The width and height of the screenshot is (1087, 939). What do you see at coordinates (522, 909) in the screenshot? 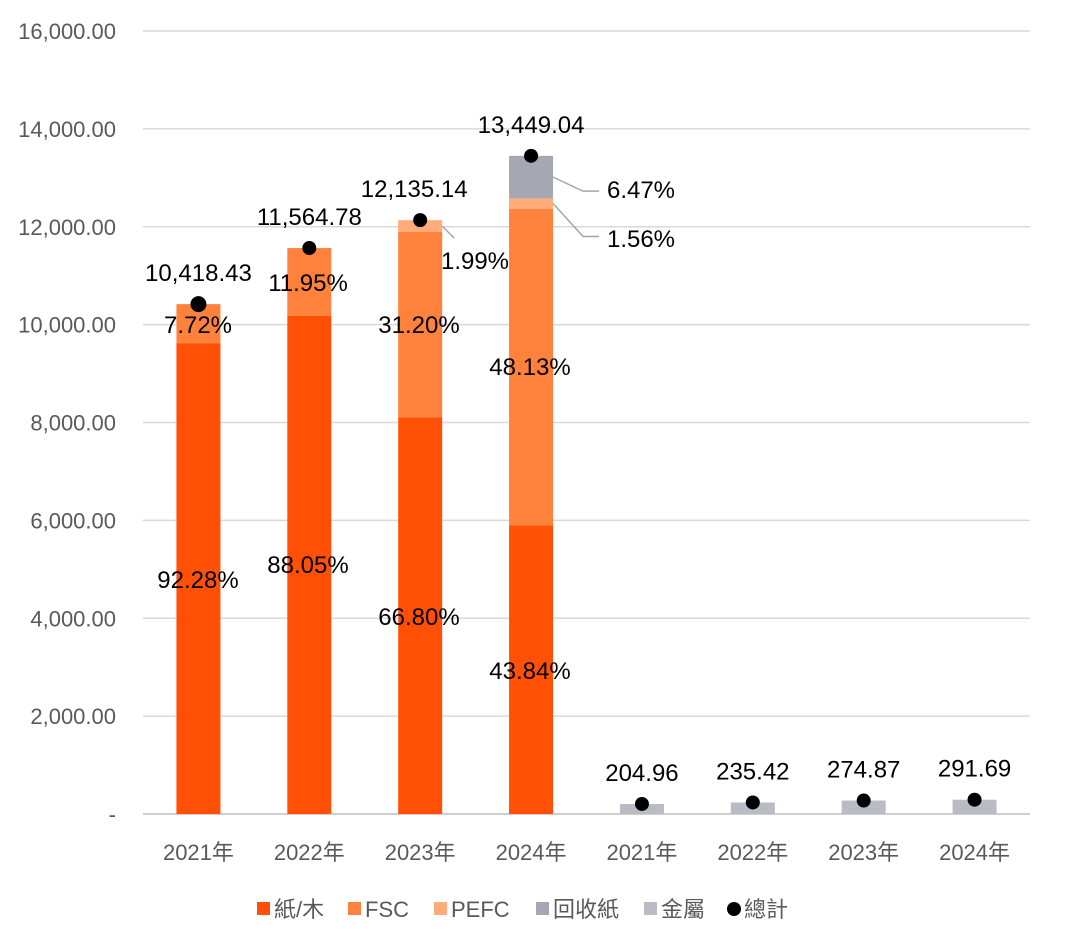
I see `legend: 紙/木 FSC PEFC 回收紙 金屬 總計` at bounding box center [522, 909].